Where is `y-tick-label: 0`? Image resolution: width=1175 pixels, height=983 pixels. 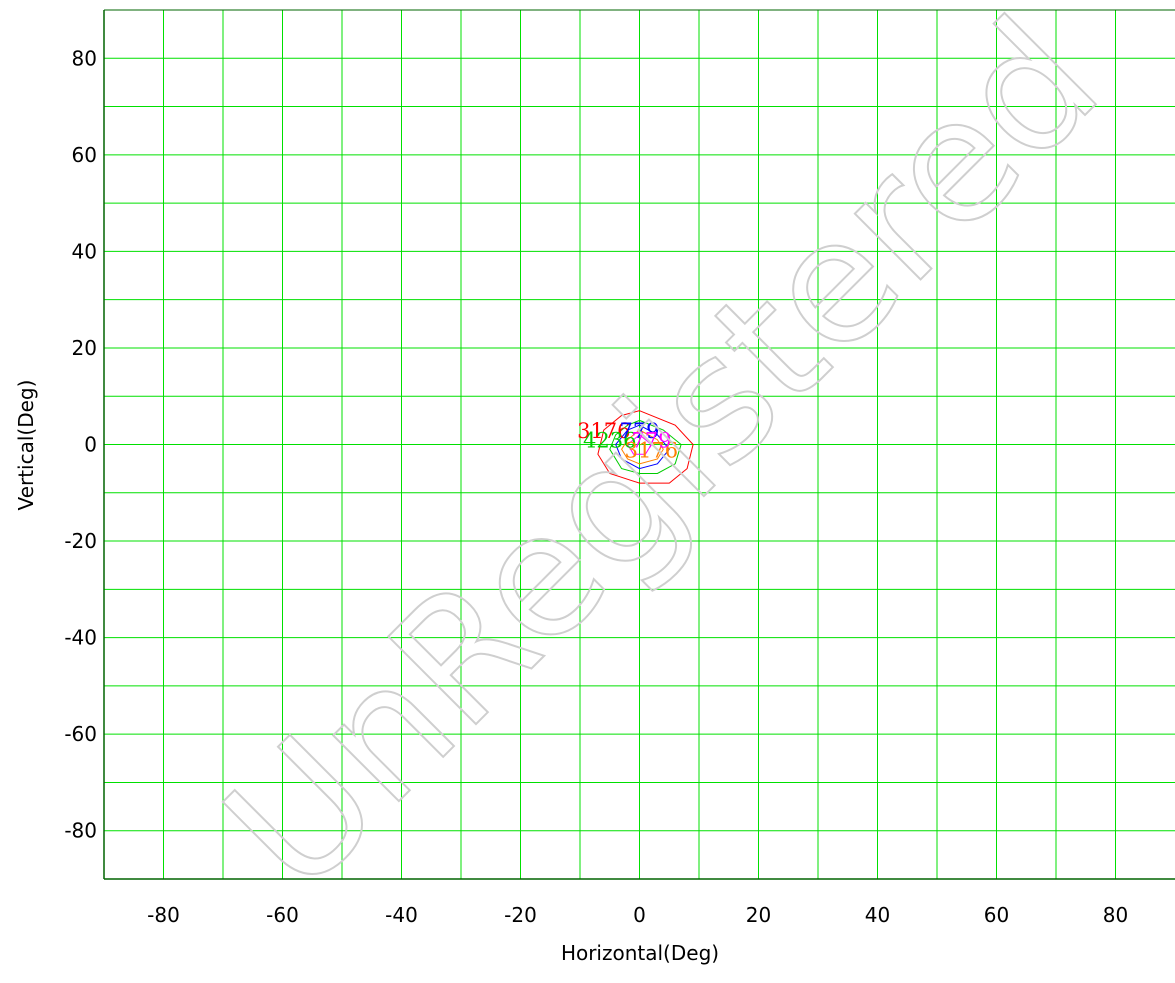
y-tick-label: 0 is located at coordinates (90, 445).